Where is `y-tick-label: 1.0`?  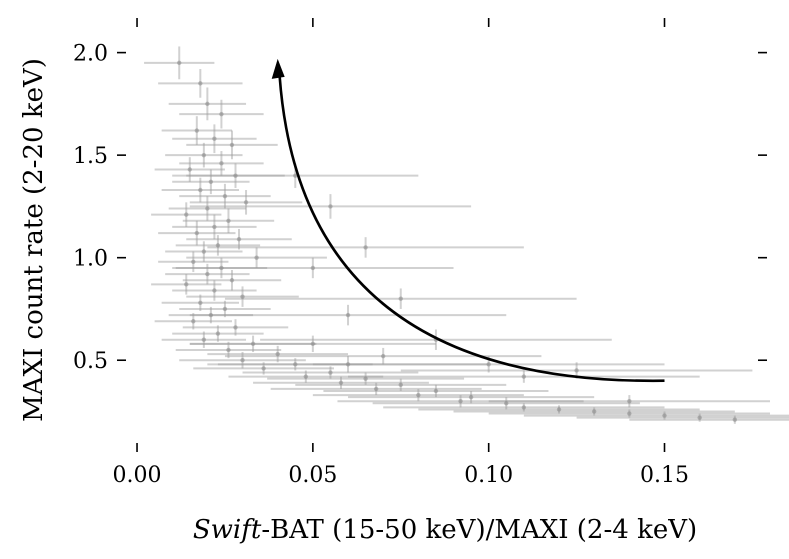 y-tick-label: 1.0 is located at coordinates (90, 259).